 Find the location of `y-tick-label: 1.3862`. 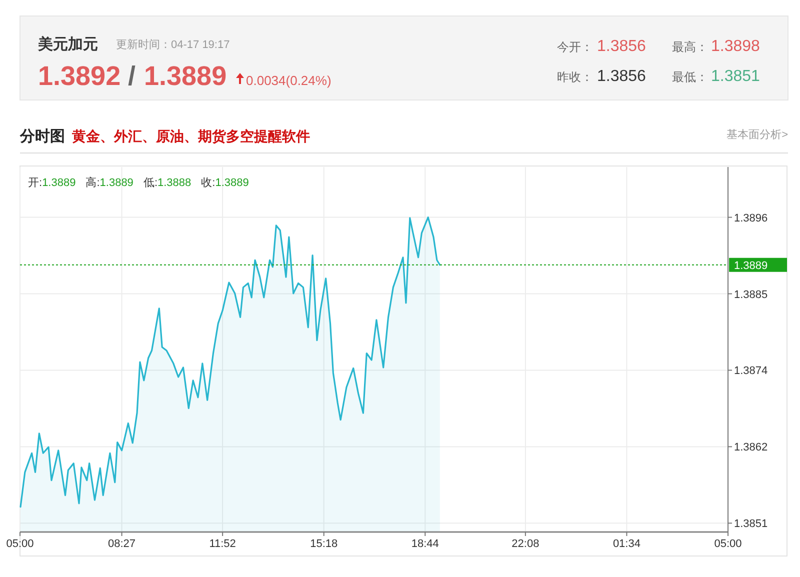

y-tick-label: 1.3862 is located at coordinates (751, 448).